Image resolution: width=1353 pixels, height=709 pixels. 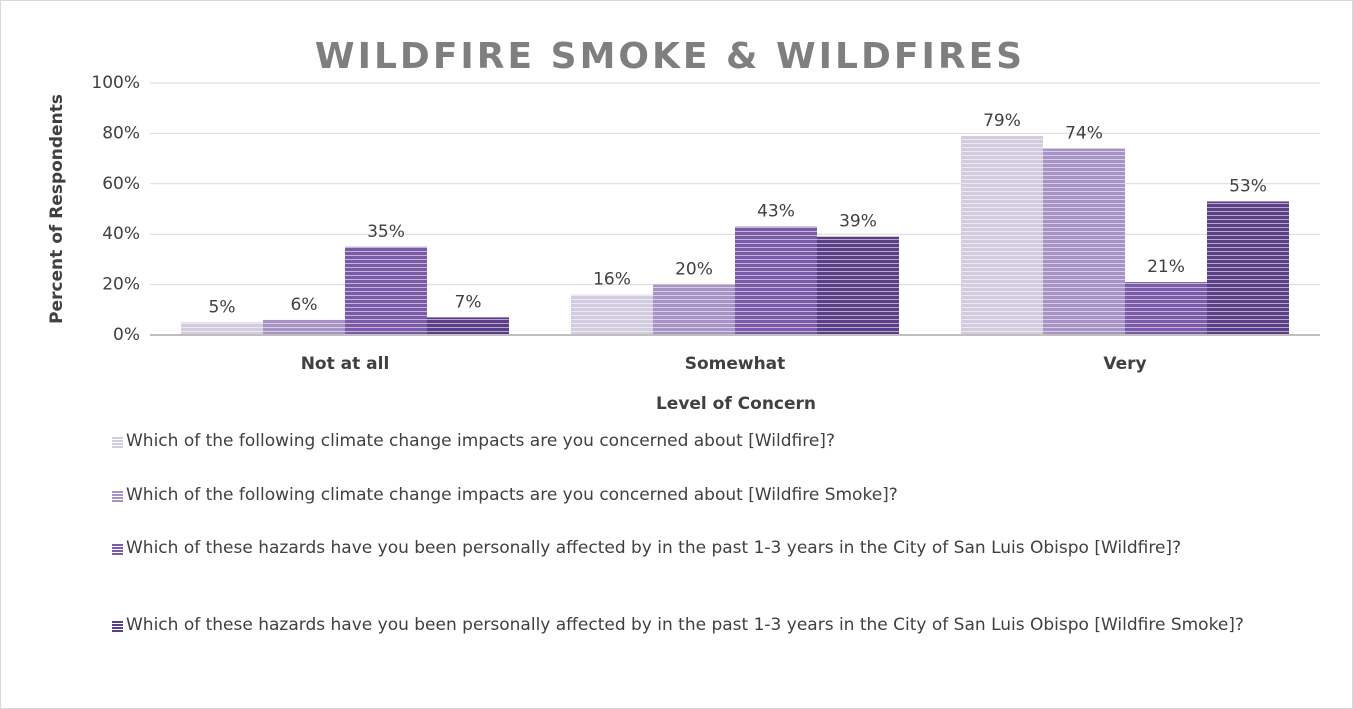 What do you see at coordinates (386, 232) in the screenshot?
I see `value-label: 35%` at bounding box center [386, 232].